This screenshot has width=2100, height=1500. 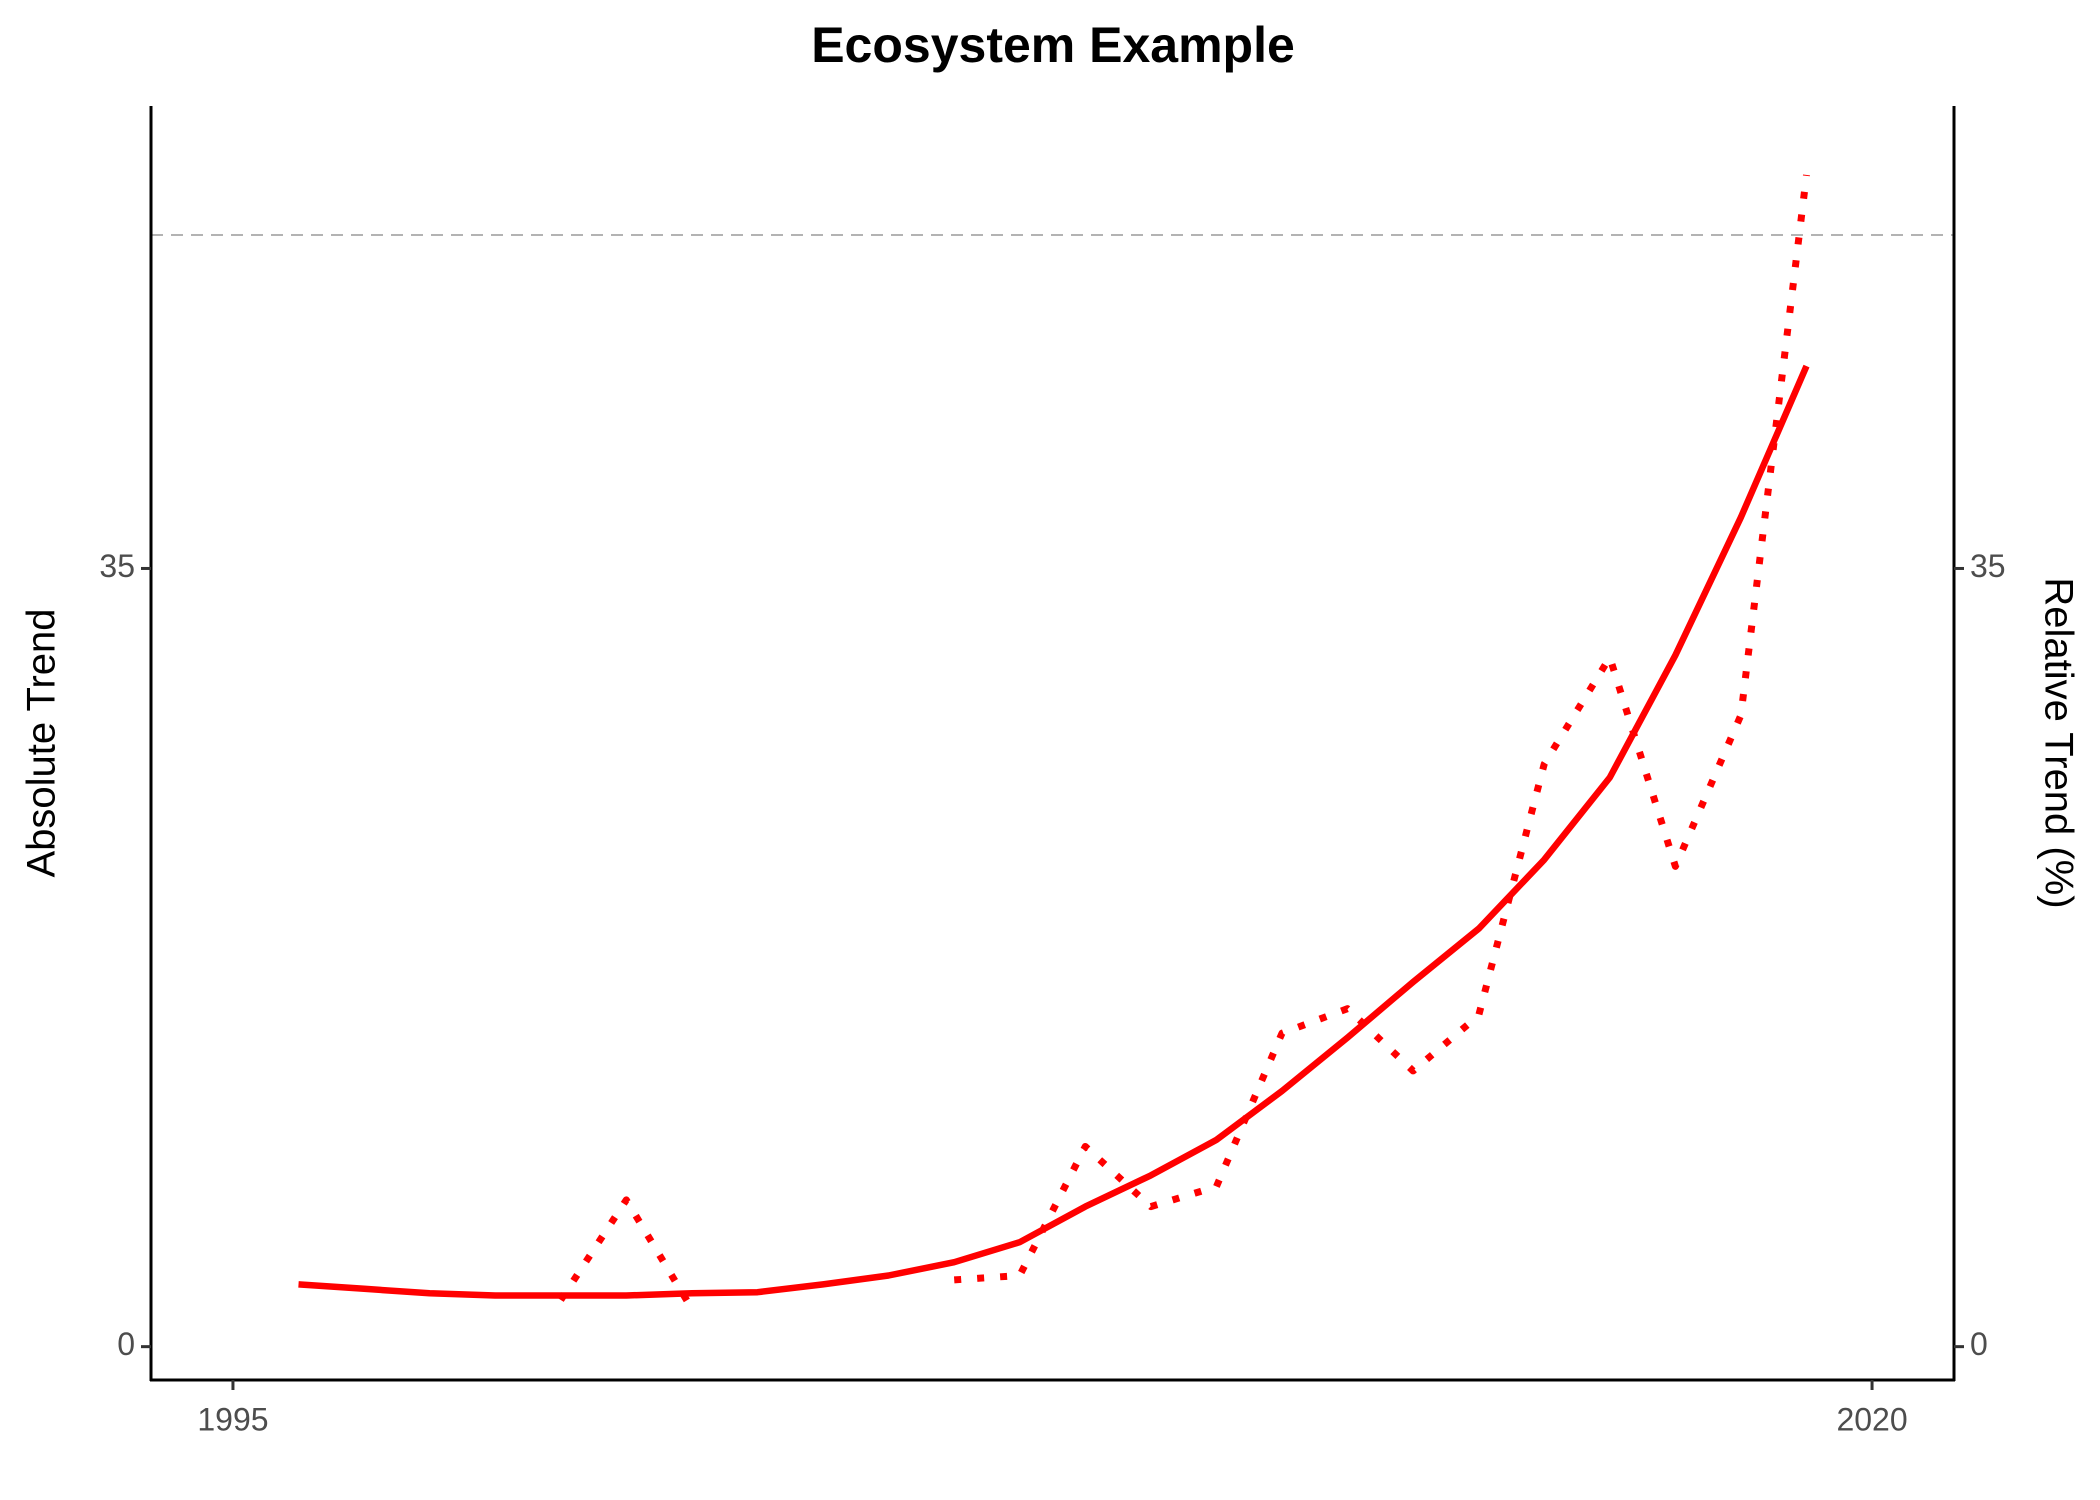 What do you see at coordinates (1979, 1344) in the screenshot?
I see `y2-tick-label: 0` at bounding box center [1979, 1344].